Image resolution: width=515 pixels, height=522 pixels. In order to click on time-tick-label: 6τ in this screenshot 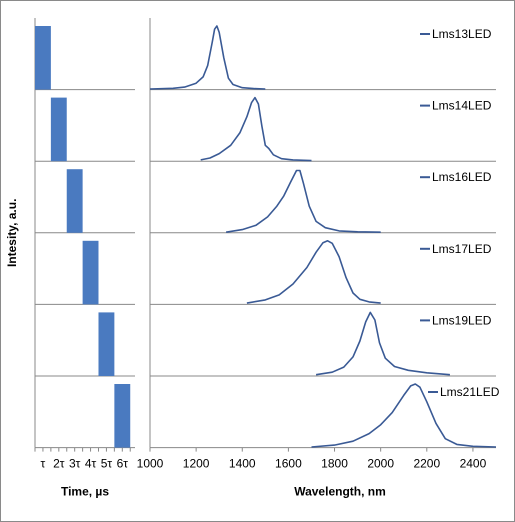, I will do `click(123, 464)`.